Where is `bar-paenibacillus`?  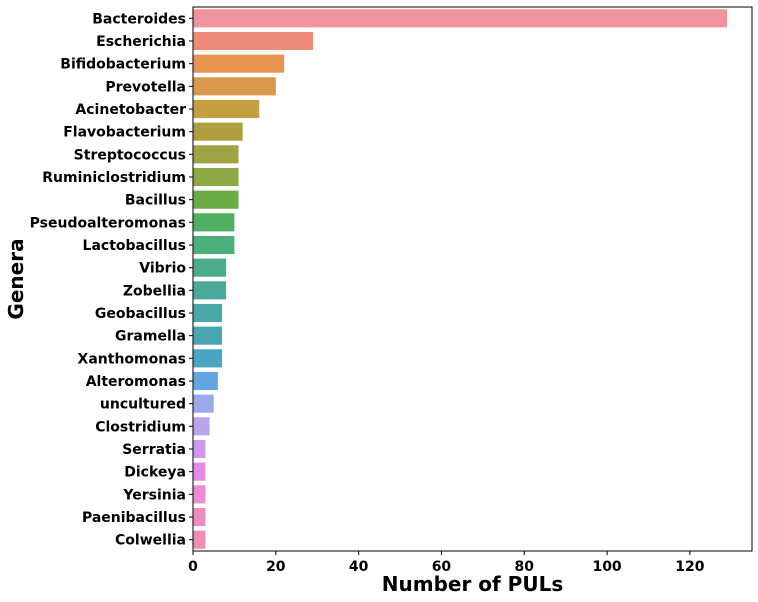
bar-paenibacillus is located at coordinates (199, 517).